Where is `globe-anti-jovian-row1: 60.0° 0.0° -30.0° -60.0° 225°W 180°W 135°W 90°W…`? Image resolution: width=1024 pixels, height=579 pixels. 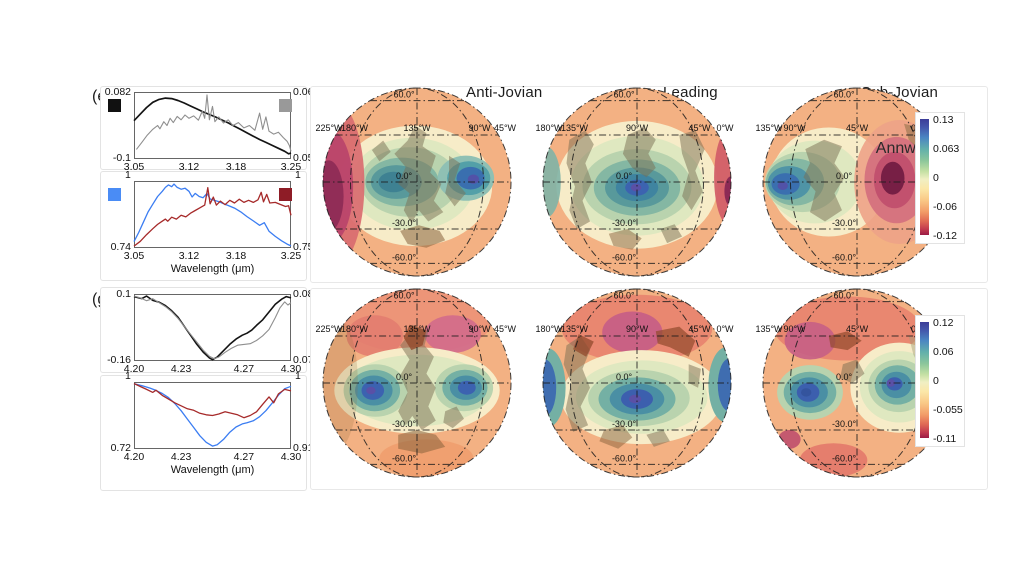 globe-anti-jovian-row1: 60.0° 0.0° -30.0° -60.0° 225°W 180°W 135°W 90°W… is located at coordinates (417, 182).